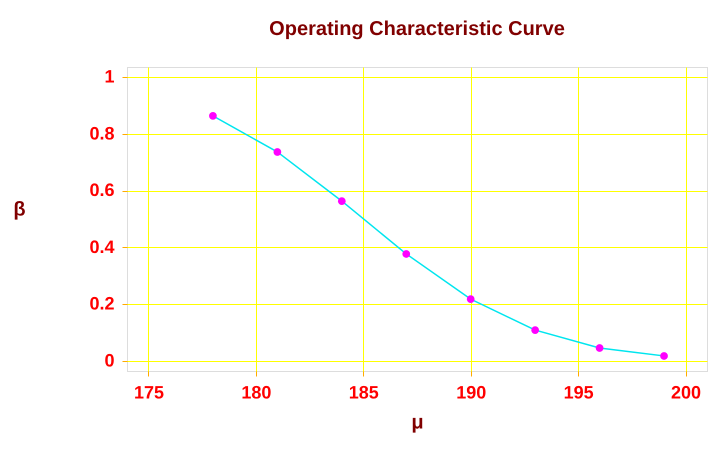  I want to click on y-tick-label: 0.8, so click(101, 133).